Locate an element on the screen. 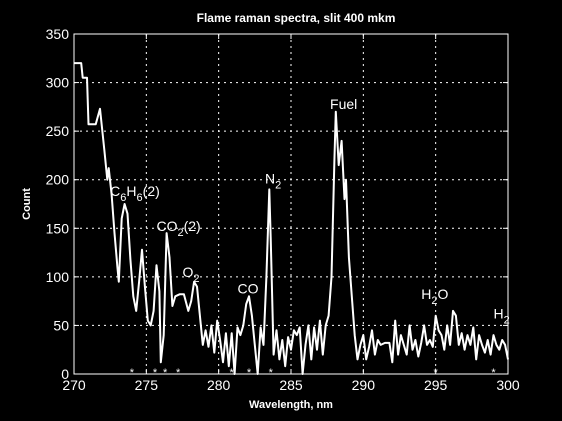  x-tick-label: 285 is located at coordinates (291, 385).